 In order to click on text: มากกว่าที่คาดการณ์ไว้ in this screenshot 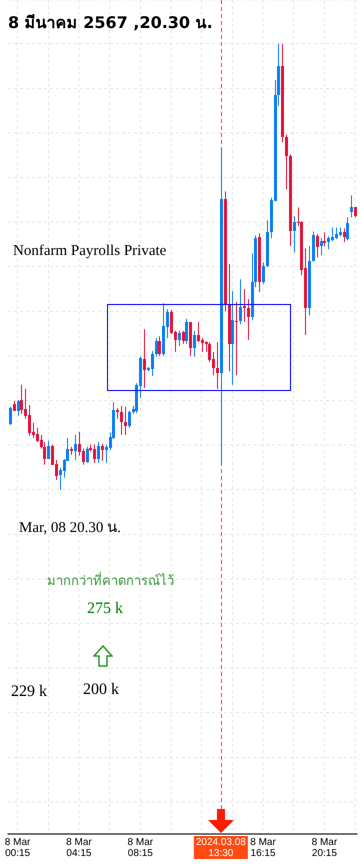, I will do `click(110, 580)`.